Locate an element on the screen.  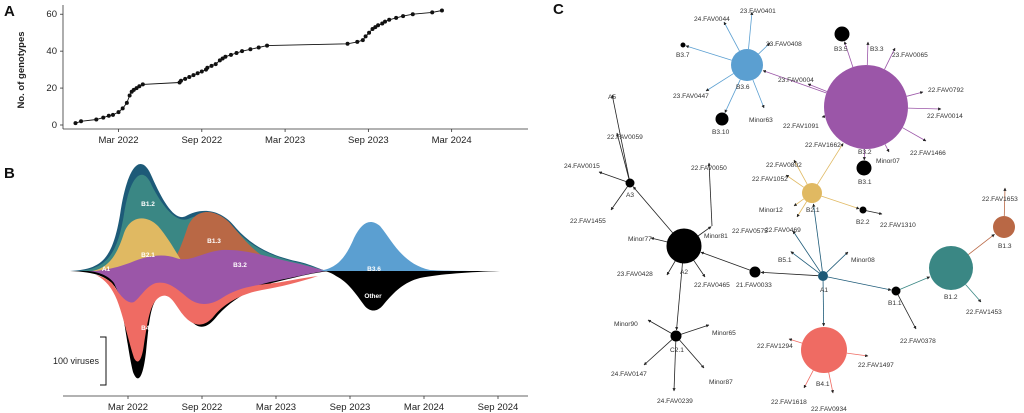
panel-label-a: A is located at coordinates (9, 11).